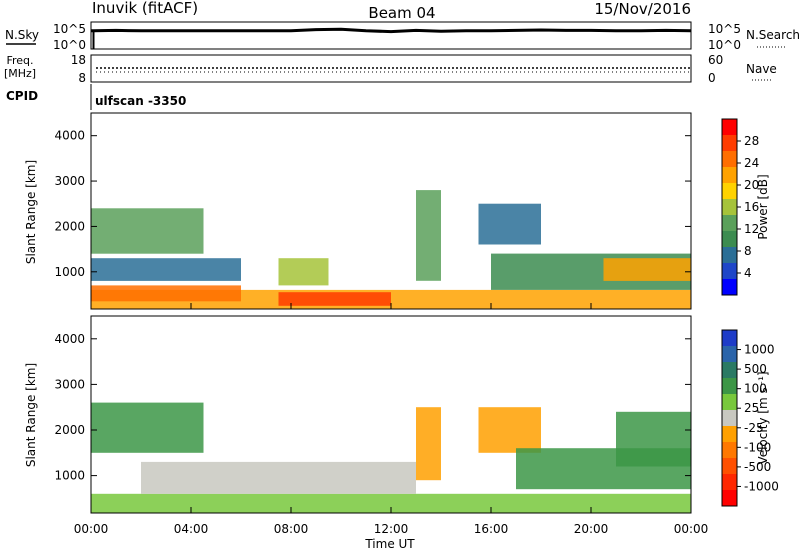  Describe the element at coordinates (82, 78) in the screenshot. I see `freq-tick-bottom: 8` at that location.